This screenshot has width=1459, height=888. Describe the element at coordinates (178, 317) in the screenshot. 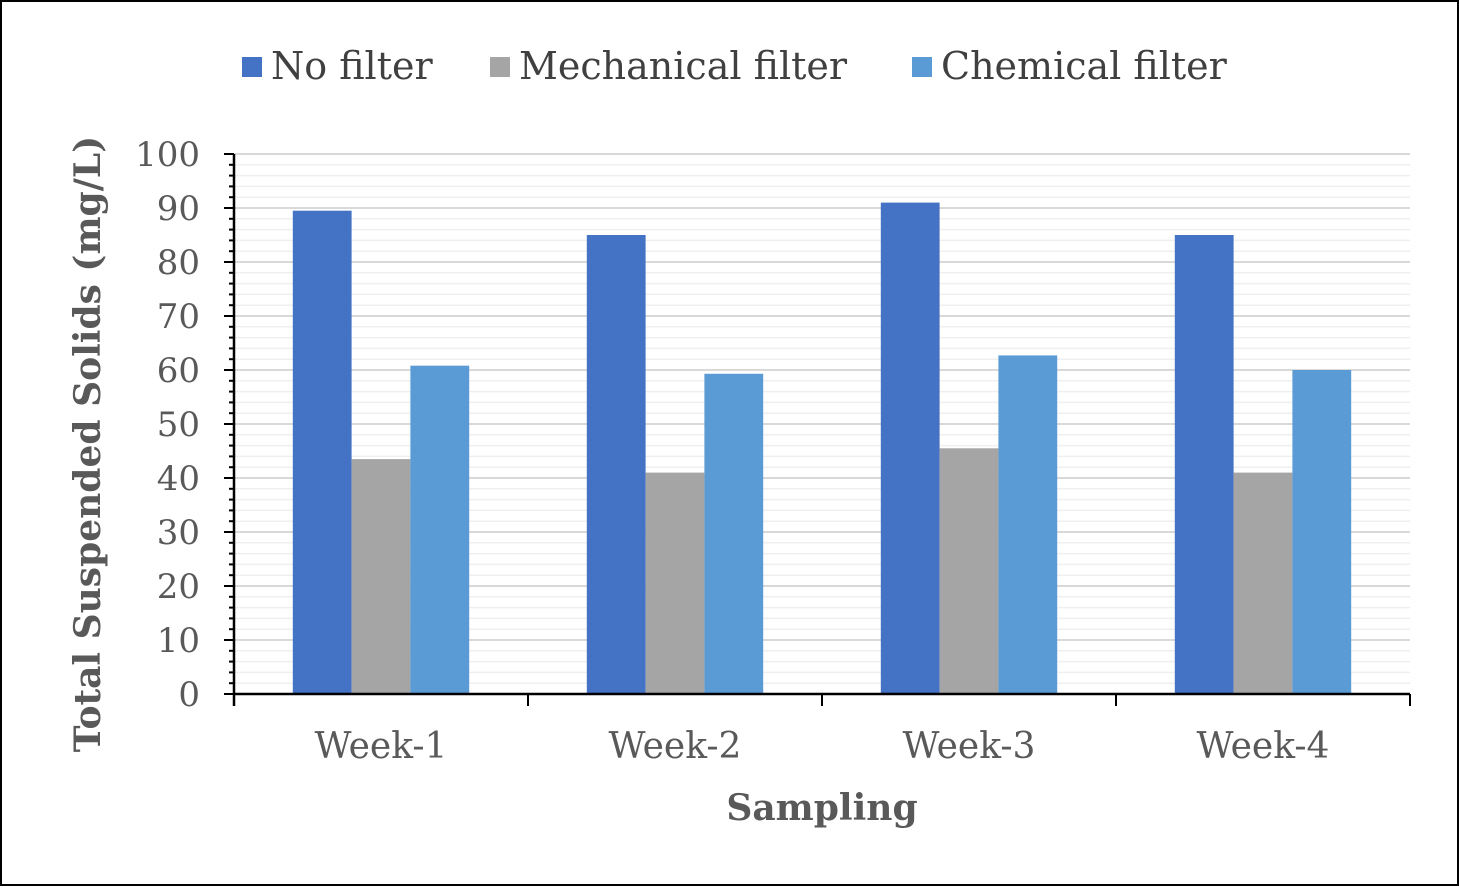

I see `y-tick-label: 70` at that location.